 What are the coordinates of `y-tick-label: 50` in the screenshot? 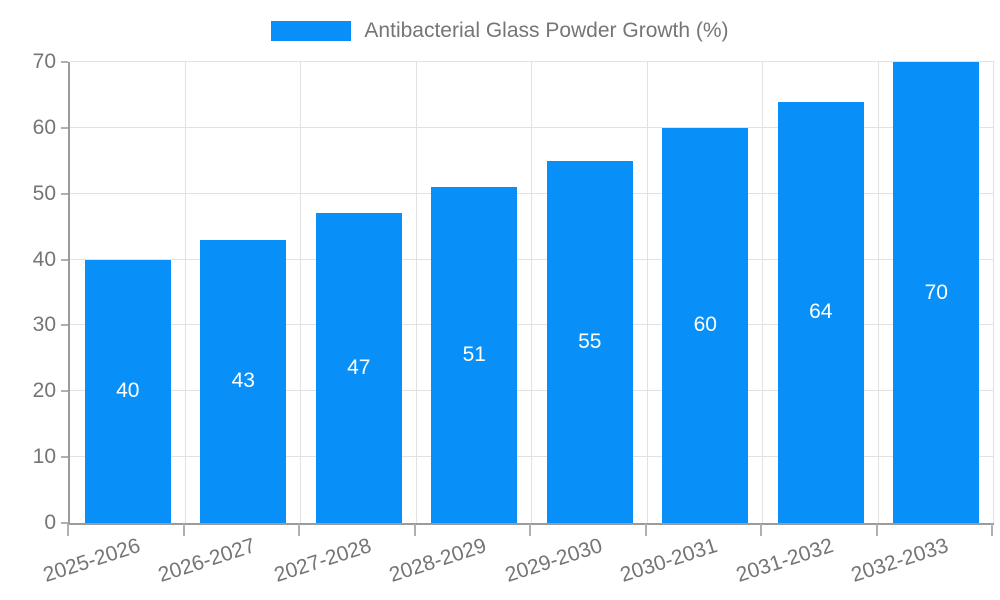 It's located at (44, 193).